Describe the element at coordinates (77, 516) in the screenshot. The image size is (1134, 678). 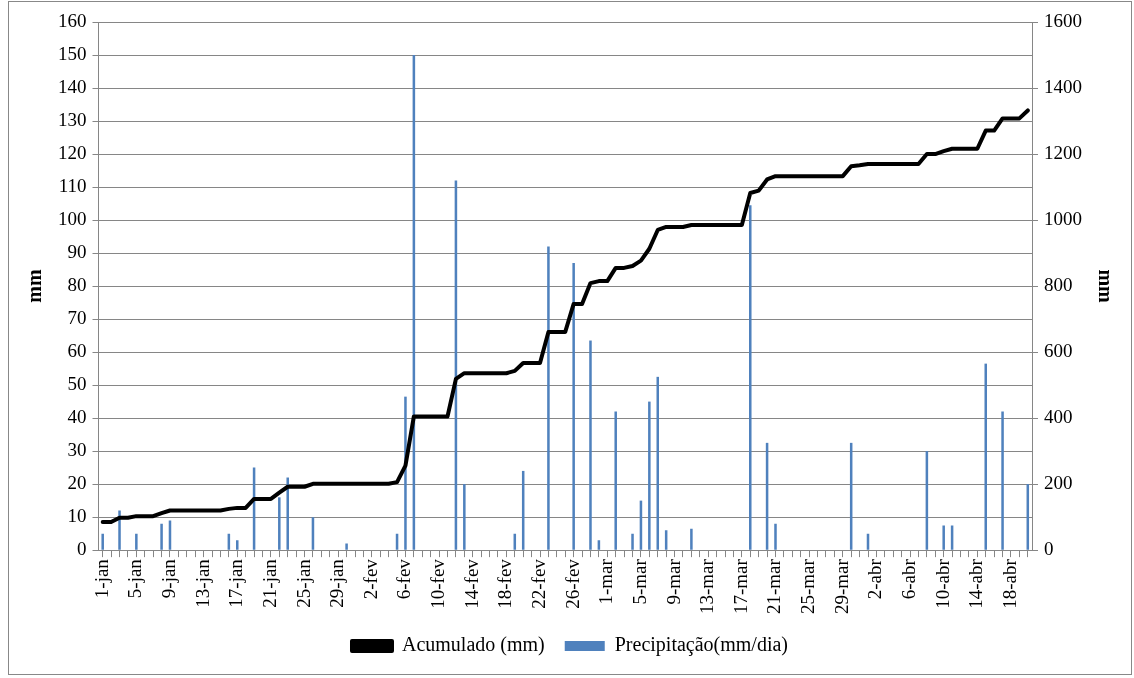
I see `y-tick-label: 10` at that location.